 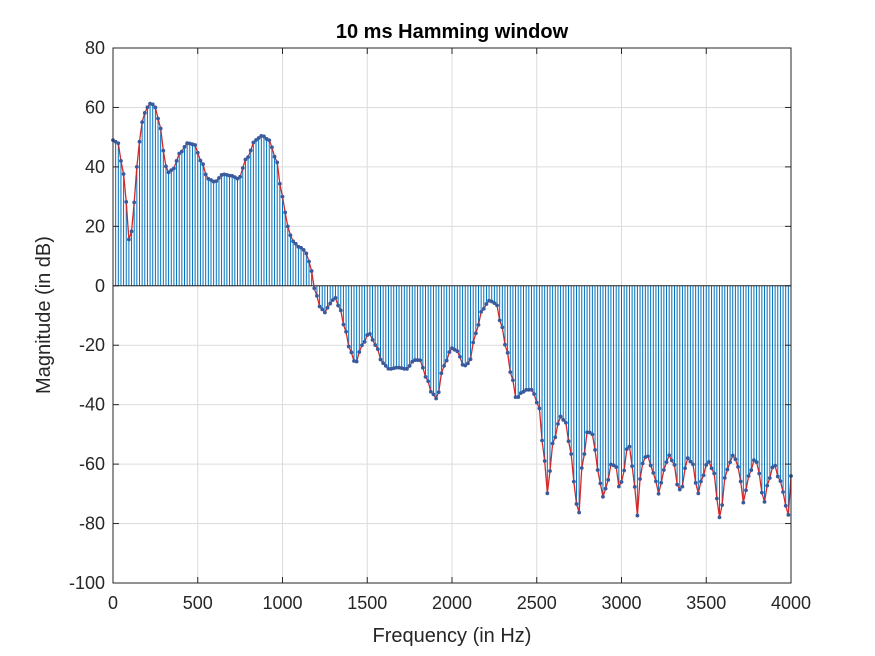 I want to click on x-tick-label: 2000, so click(x=452, y=603).